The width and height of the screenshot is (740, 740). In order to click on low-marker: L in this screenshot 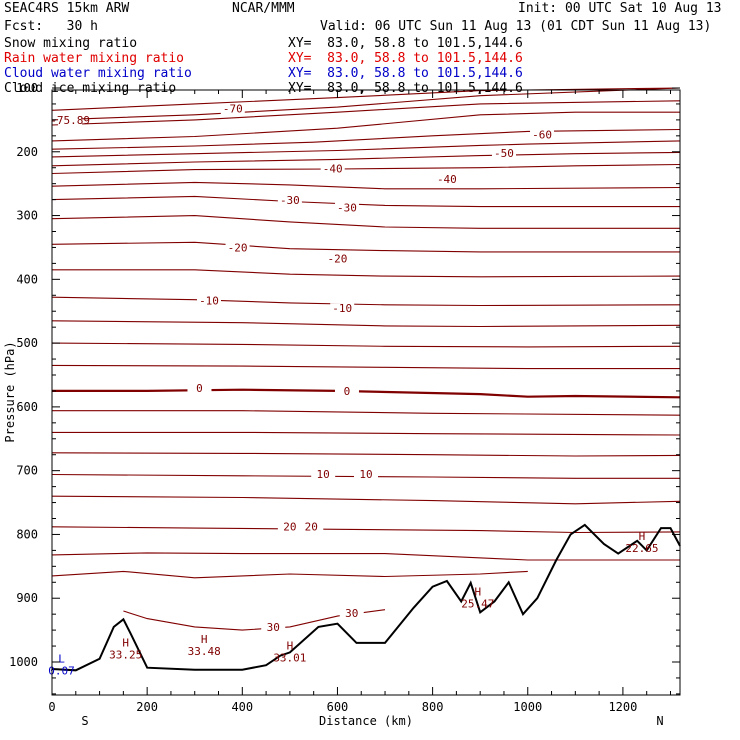, I will do `click(61, 658)`.